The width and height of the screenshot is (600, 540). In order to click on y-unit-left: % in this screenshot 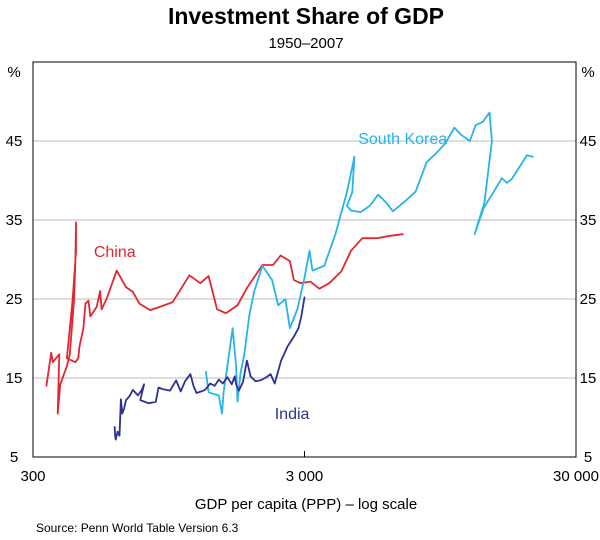, I will do `click(13, 72)`.